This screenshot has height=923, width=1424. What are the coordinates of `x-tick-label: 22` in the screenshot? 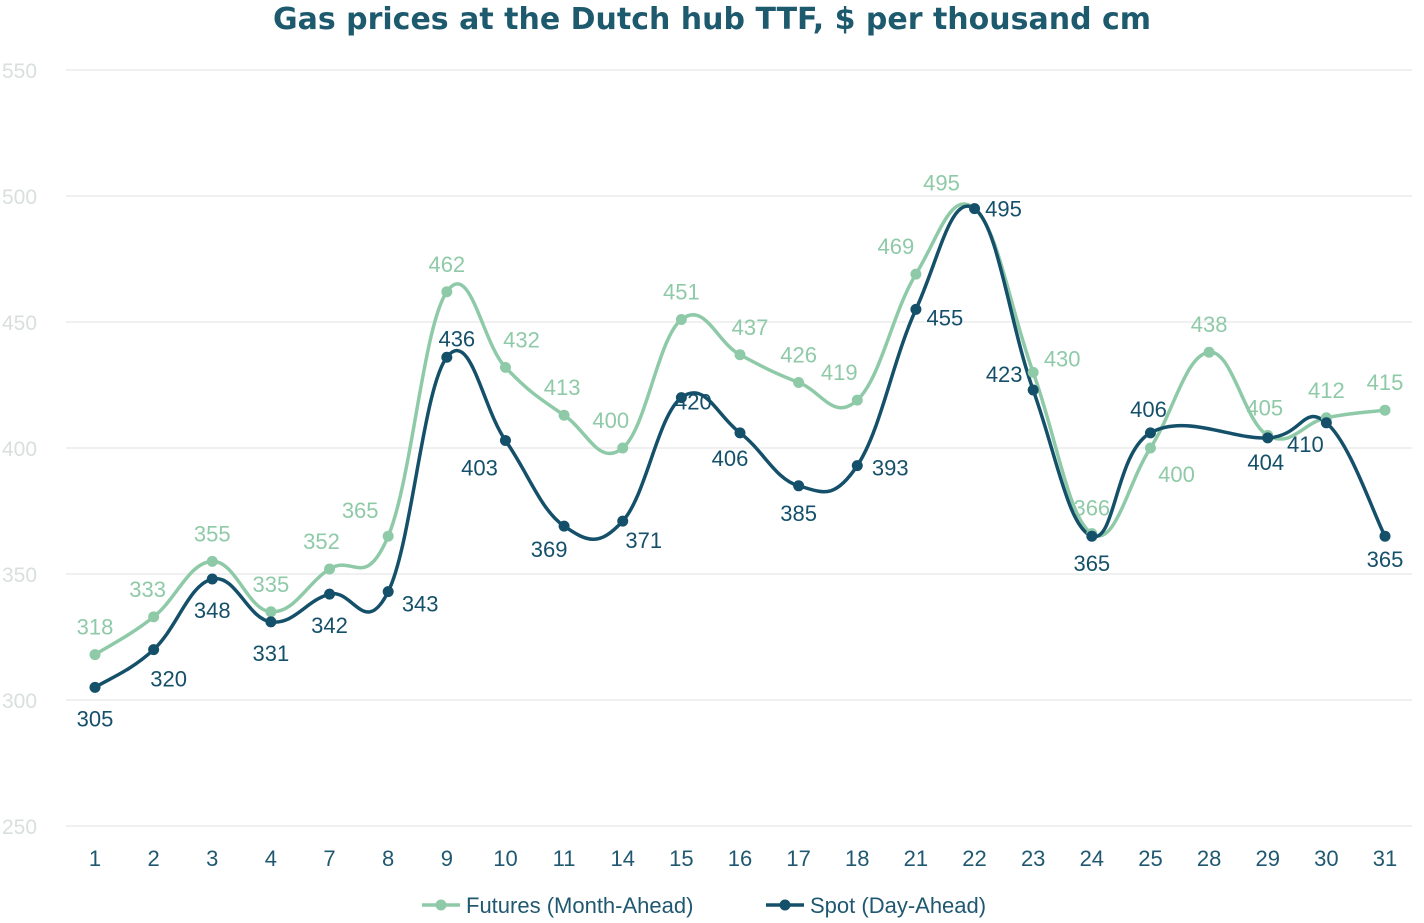 It's located at (974, 858).